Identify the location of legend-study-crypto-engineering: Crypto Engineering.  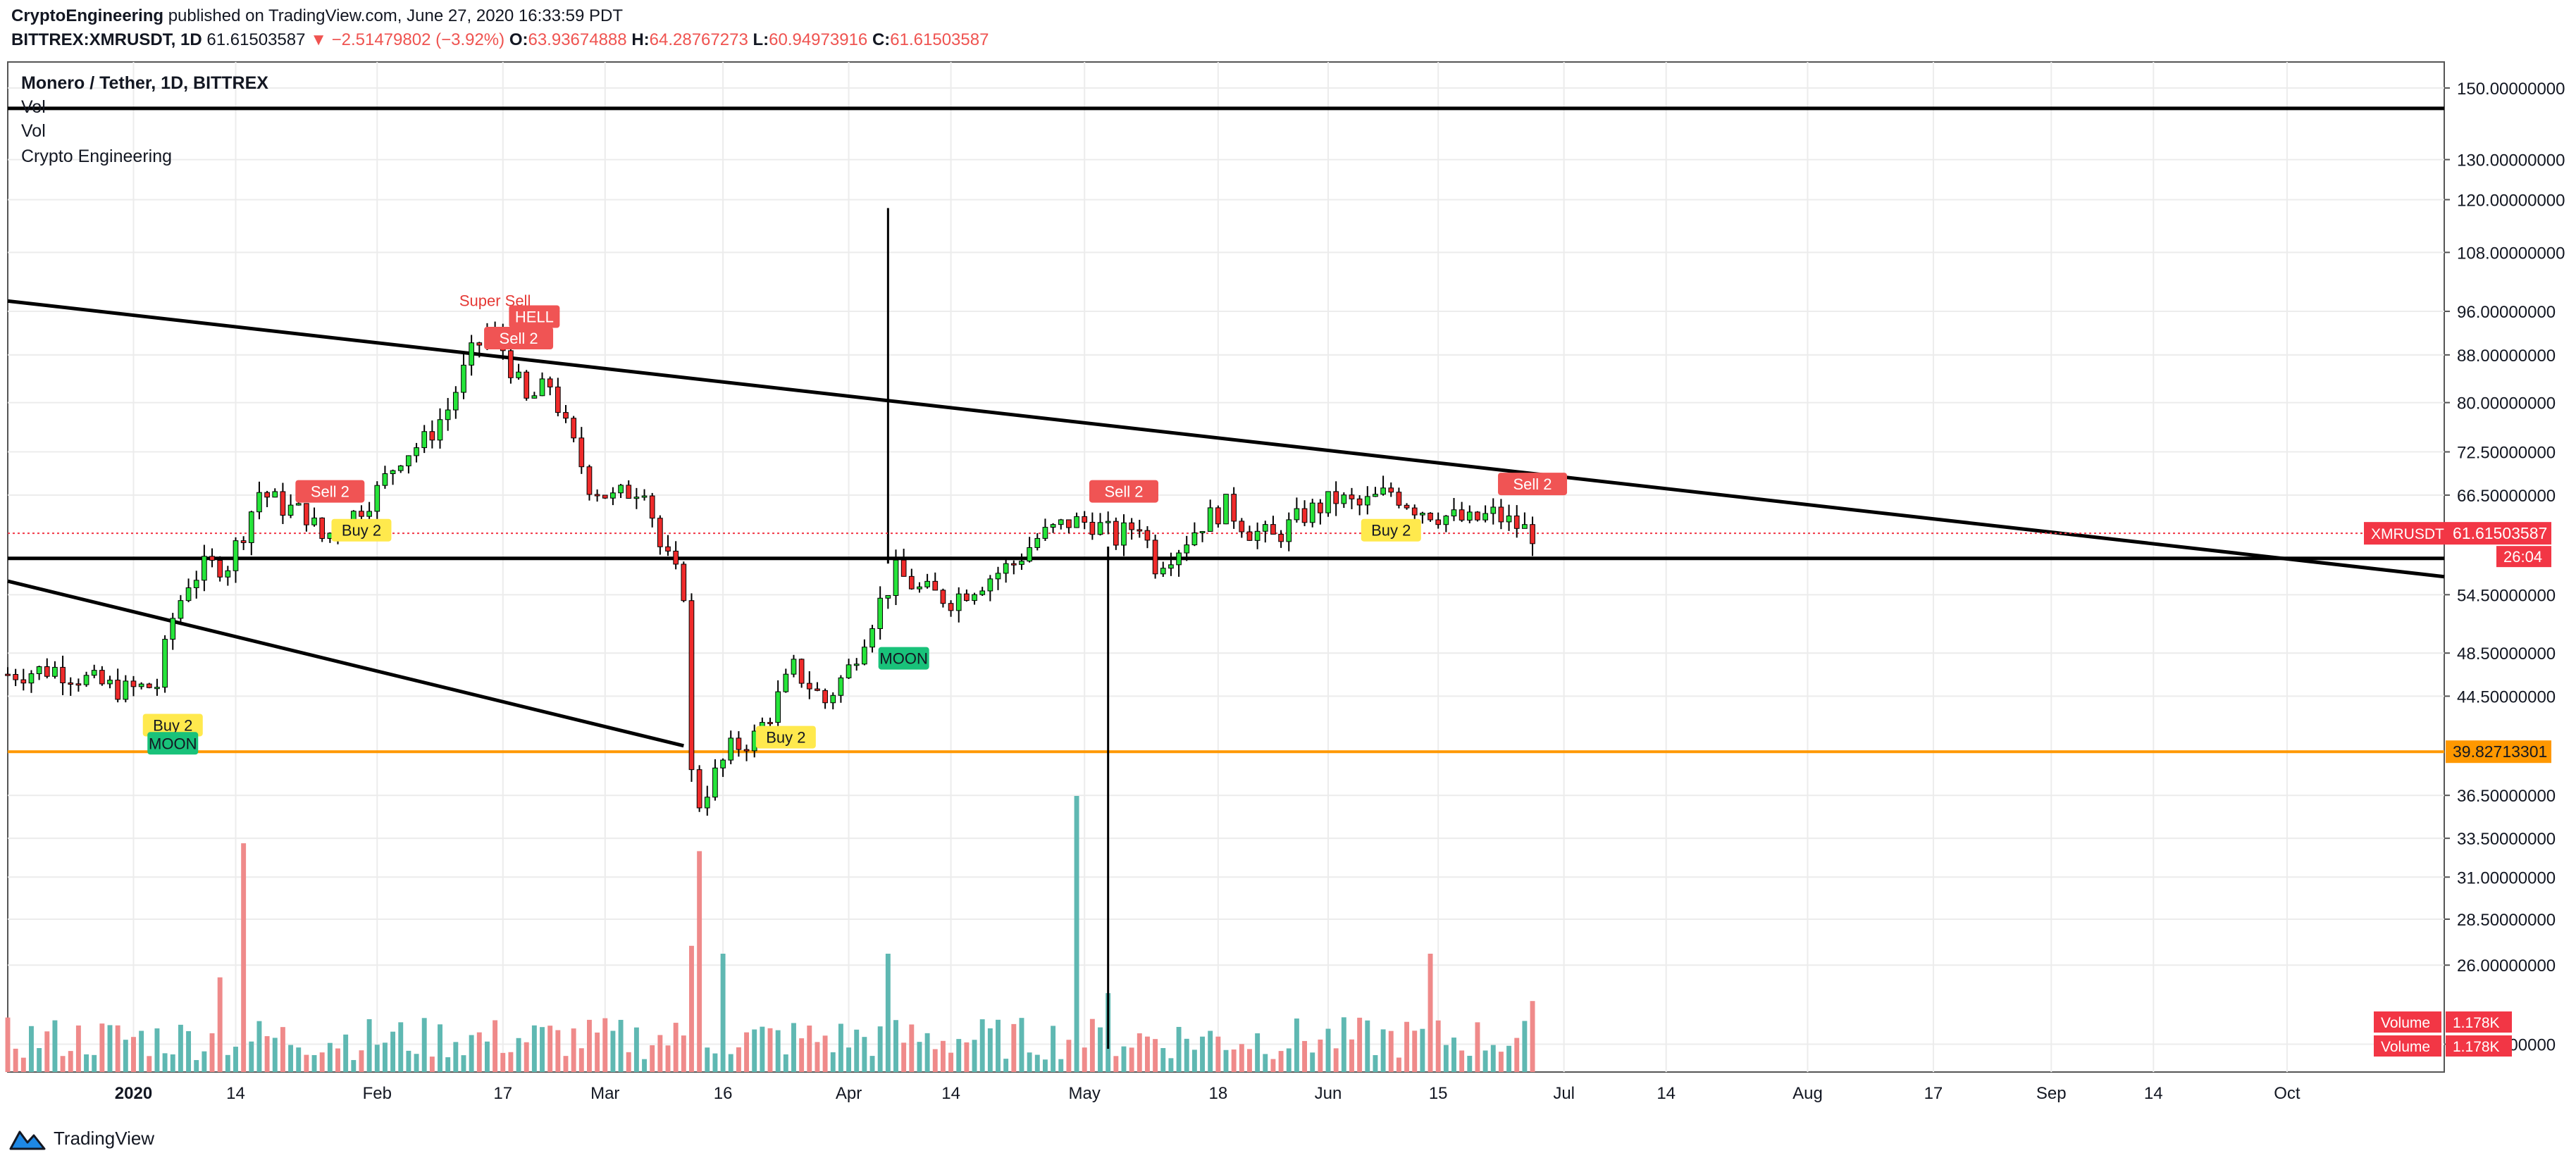
(96, 157).